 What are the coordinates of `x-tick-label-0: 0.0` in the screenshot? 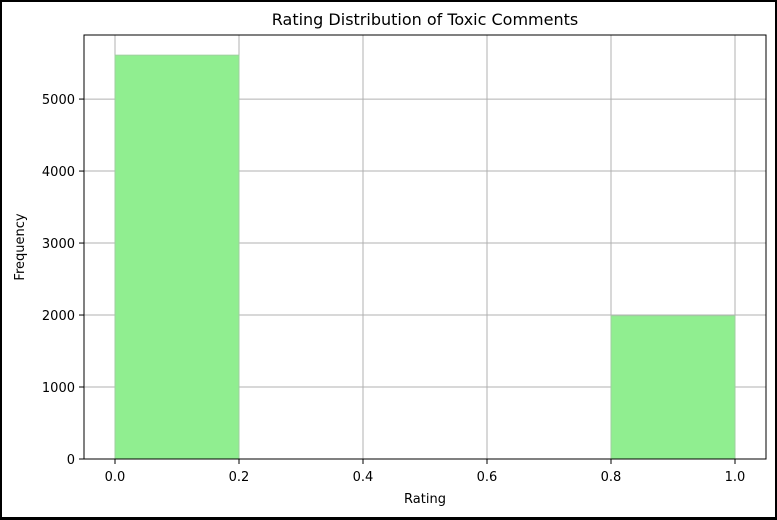 It's located at (115, 477).